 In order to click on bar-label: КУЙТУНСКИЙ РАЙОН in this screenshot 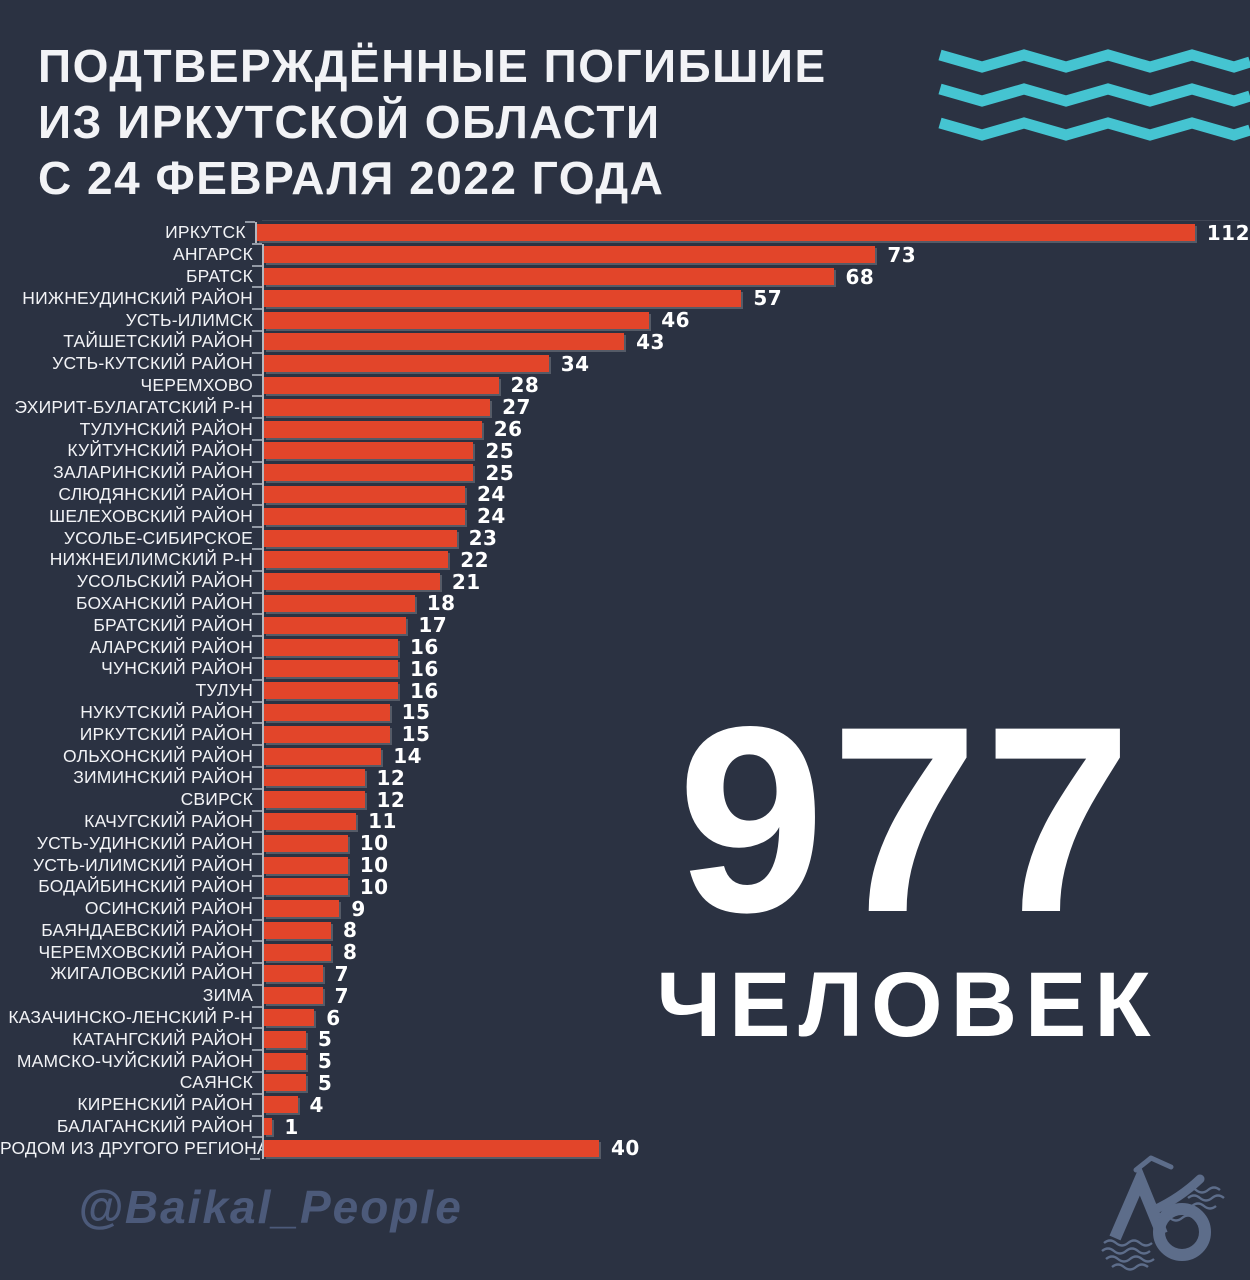, I will do `click(160, 450)`.